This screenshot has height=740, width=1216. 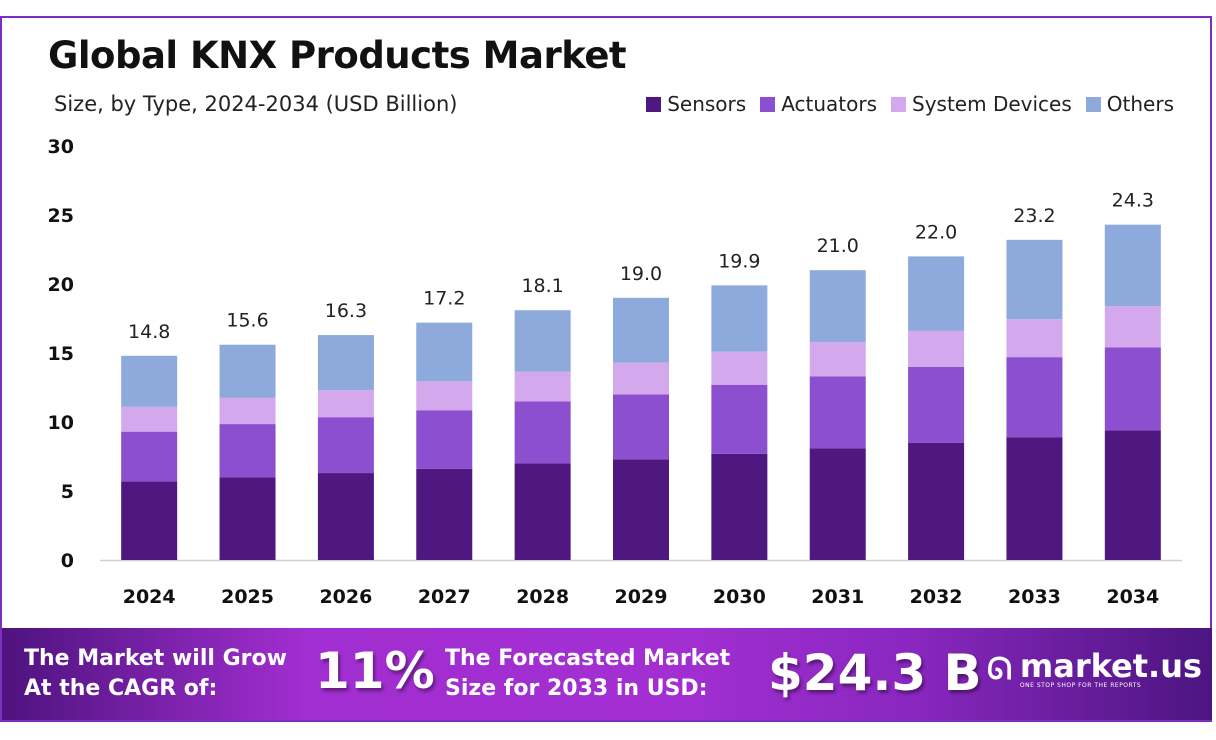 What do you see at coordinates (875, 673) in the screenshot?
I see `forecast-value: $24.3 B` at bounding box center [875, 673].